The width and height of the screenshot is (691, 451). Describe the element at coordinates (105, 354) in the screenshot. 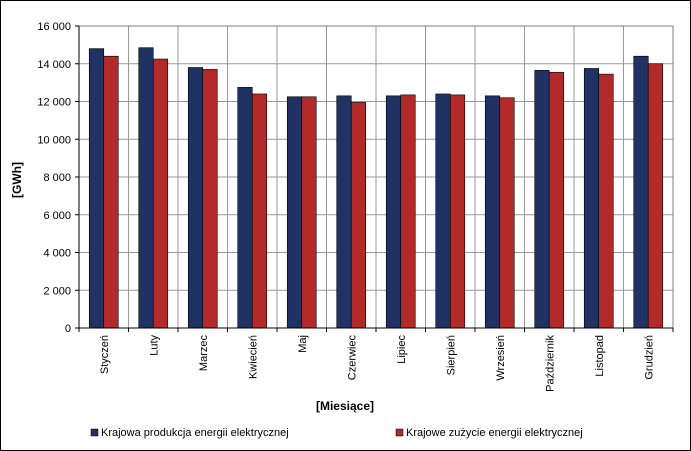

I see `x-tick-label: Styczeń` at that location.